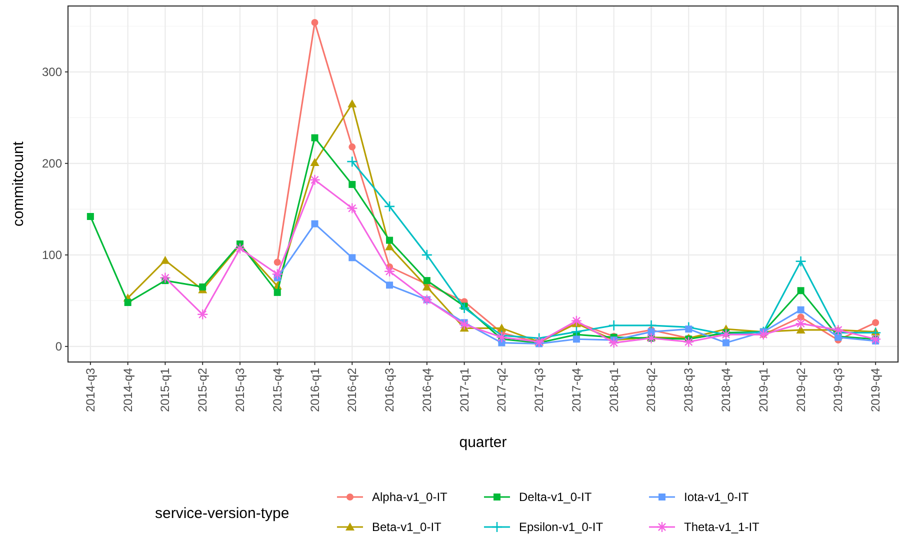  Describe the element at coordinates (501, 390) in the screenshot. I see `x-tick-label: 2017-q2` at that location.